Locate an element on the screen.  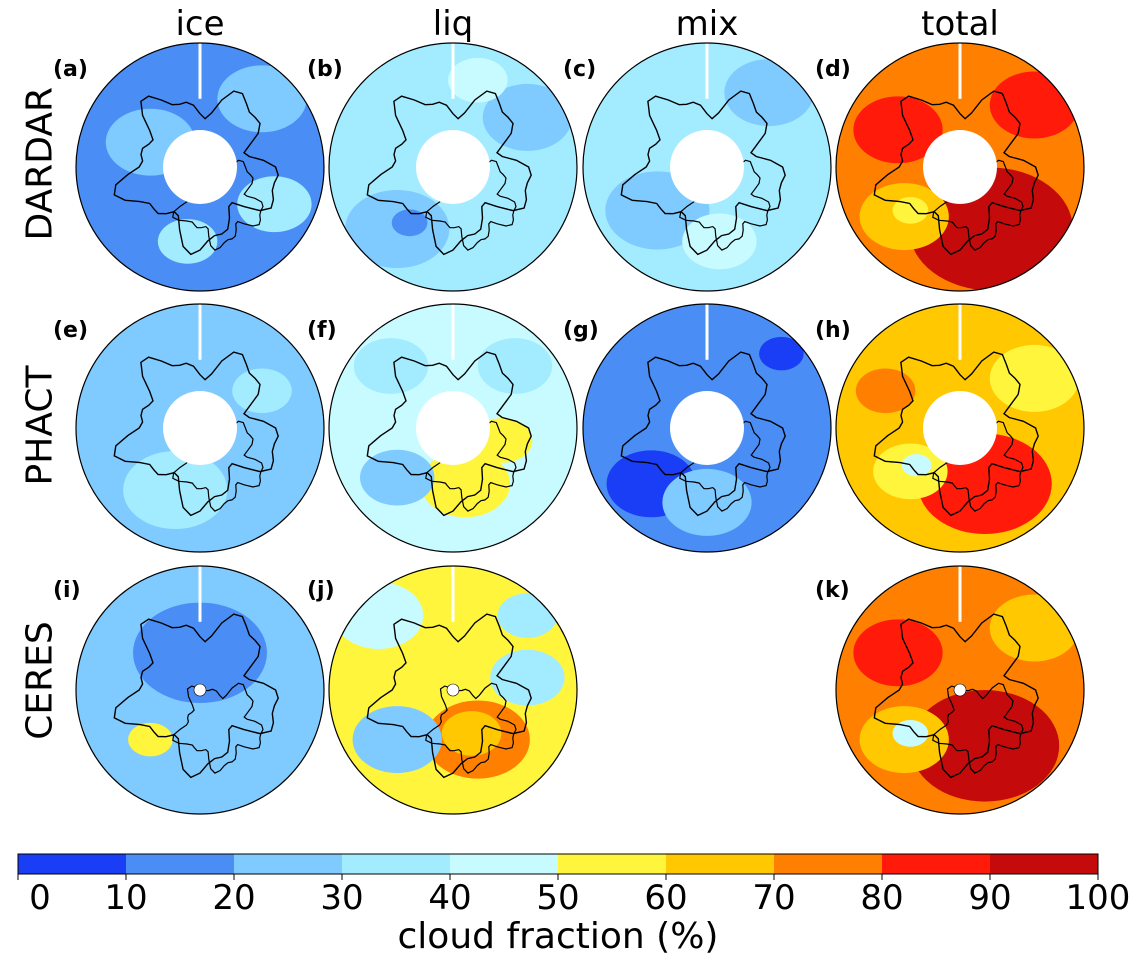
colorbar-tick-label: 80 is located at coordinates (882, 898).